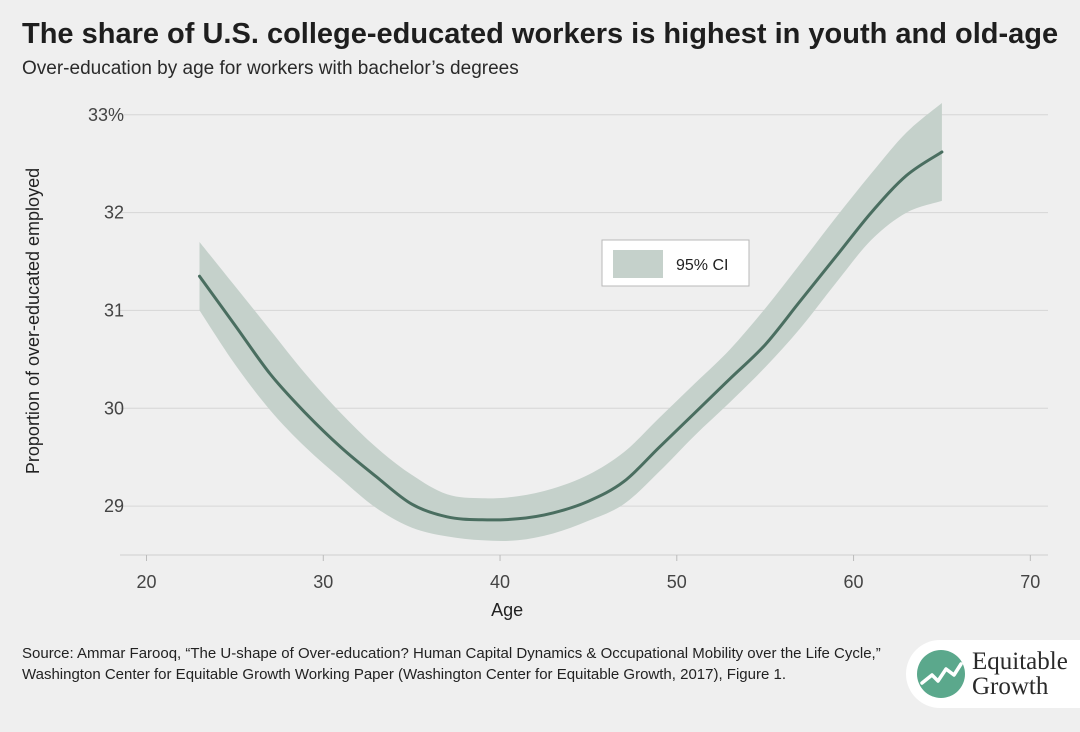  I want to click on logo-line-1: Equitable, so click(1020, 661).